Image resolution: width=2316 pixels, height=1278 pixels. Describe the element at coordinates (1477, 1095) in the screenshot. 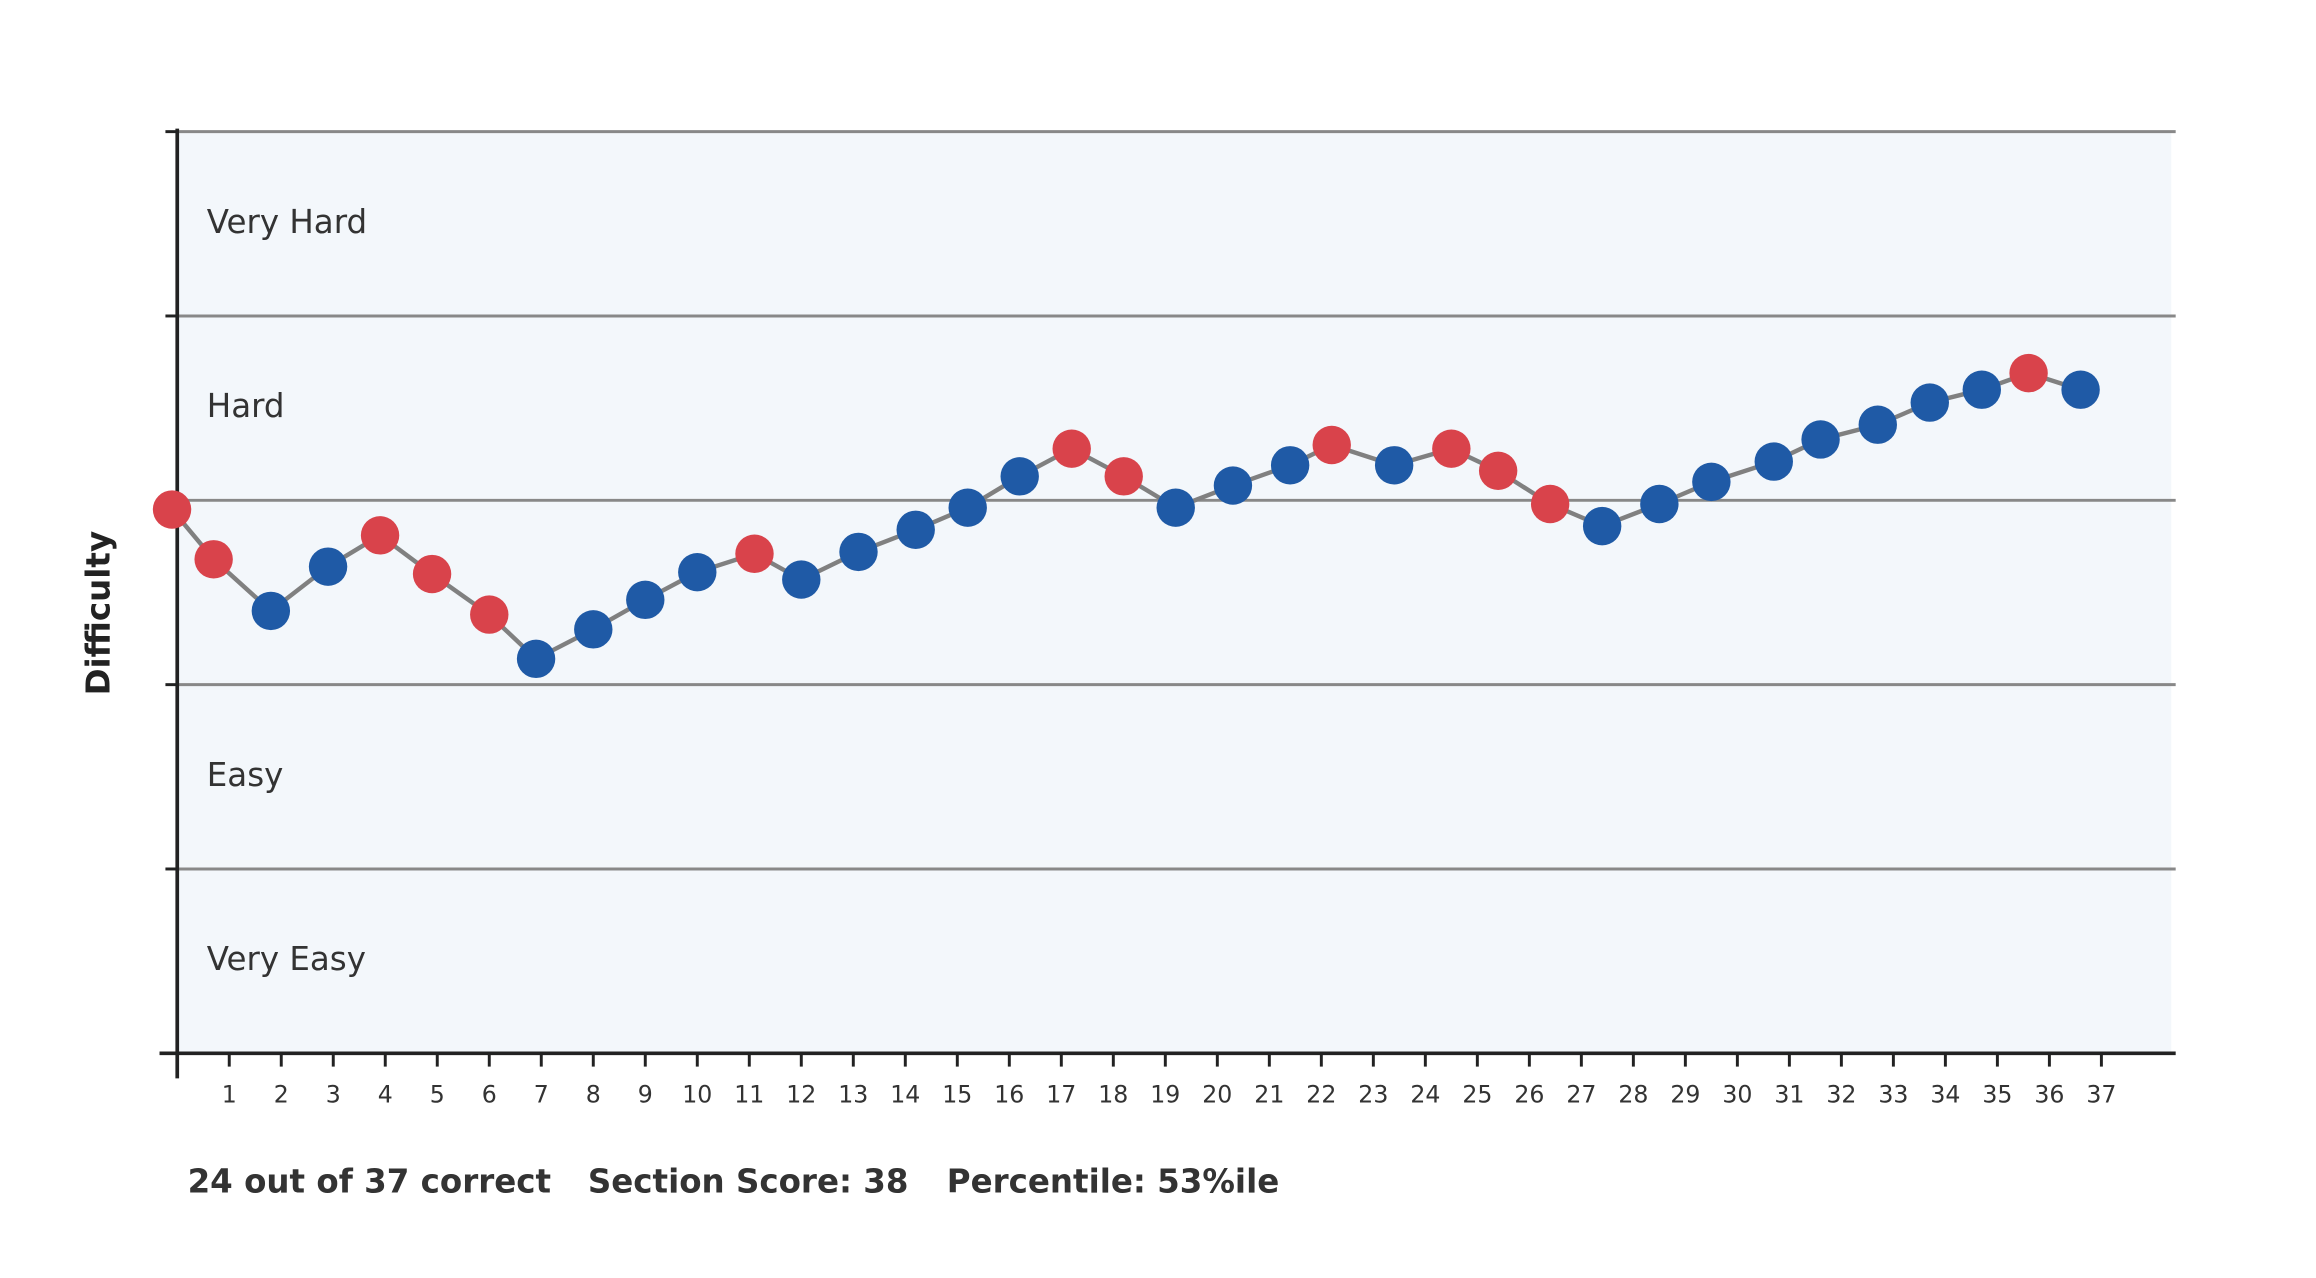

I see `x-tick-label: 25` at that location.